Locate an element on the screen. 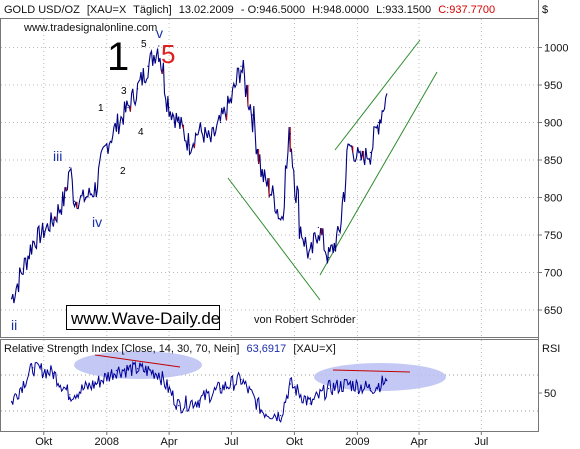 The image size is (580, 449). header-date: 13.02.2009 is located at coordinates (206, 10).